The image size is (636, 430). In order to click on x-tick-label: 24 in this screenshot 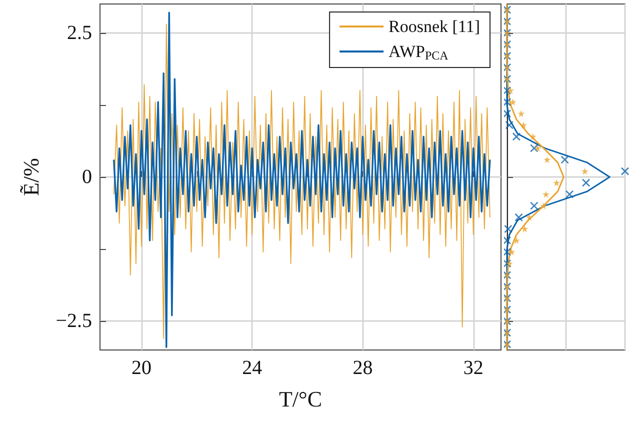, I will do `click(252, 368)`.